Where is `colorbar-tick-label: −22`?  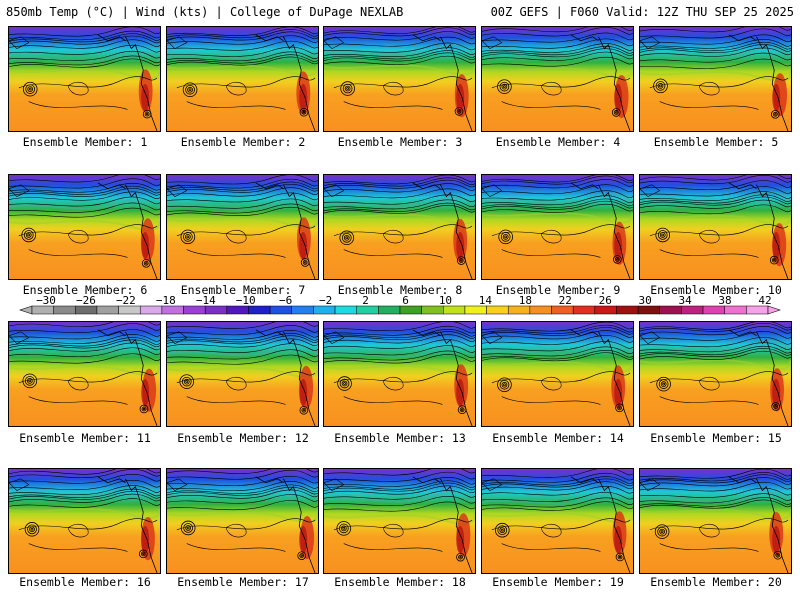 colorbar-tick-label: −22 is located at coordinates (126, 301).